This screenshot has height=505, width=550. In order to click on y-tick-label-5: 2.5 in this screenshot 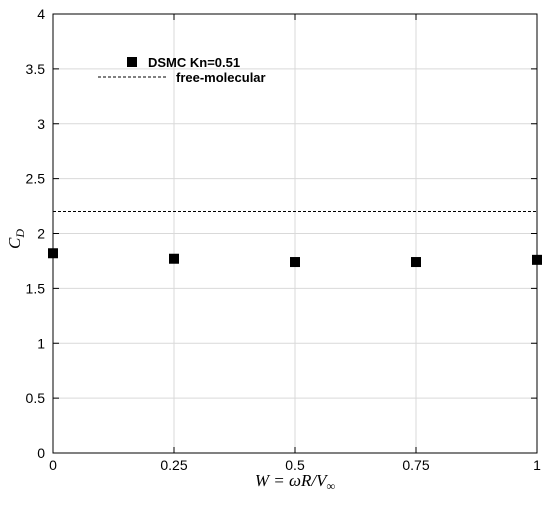, I will do `click(36, 179)`.